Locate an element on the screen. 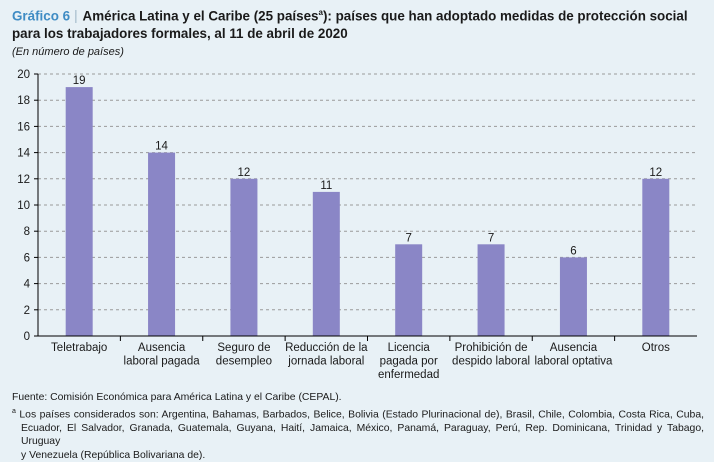 This screenshot has width=714, height=462. y-tick-label: 10 is located at coordinates (23, 206).